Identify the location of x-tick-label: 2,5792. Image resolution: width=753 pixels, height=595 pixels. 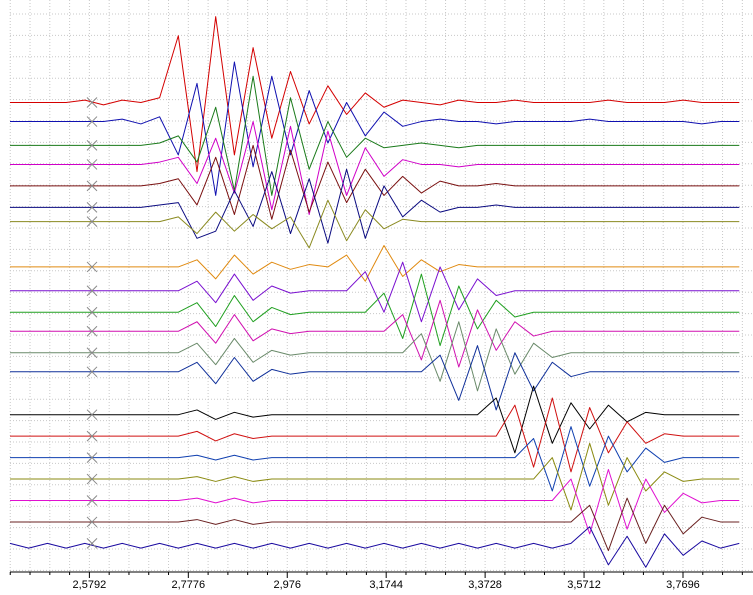
(90, 585).